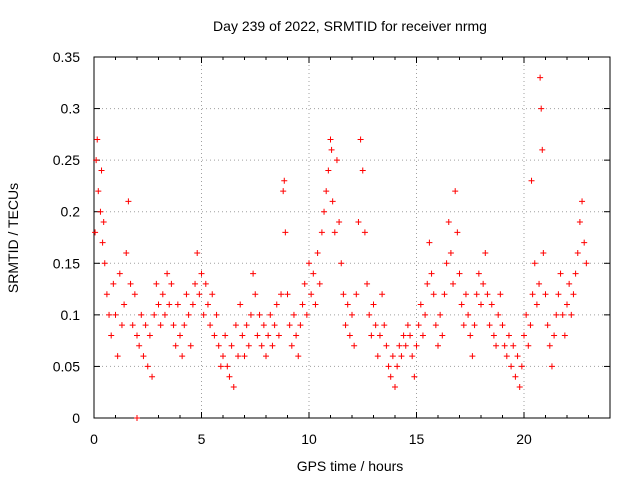  Describe the element at coordinates (66, 160) in the screenshot. I see `y-tick-label: 0.25` at that location.